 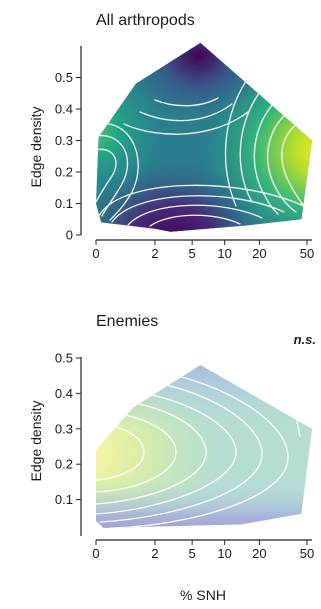 I want to click on x-axis-label: % SNH, so click(x=203, y=595).